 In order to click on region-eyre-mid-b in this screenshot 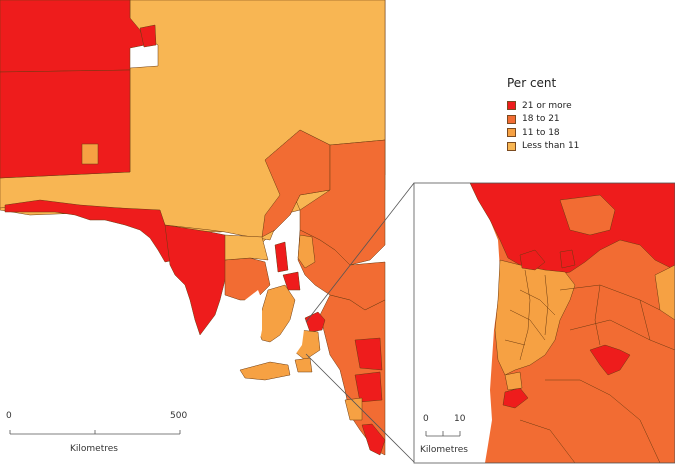, I will do `click(246, 247)`.